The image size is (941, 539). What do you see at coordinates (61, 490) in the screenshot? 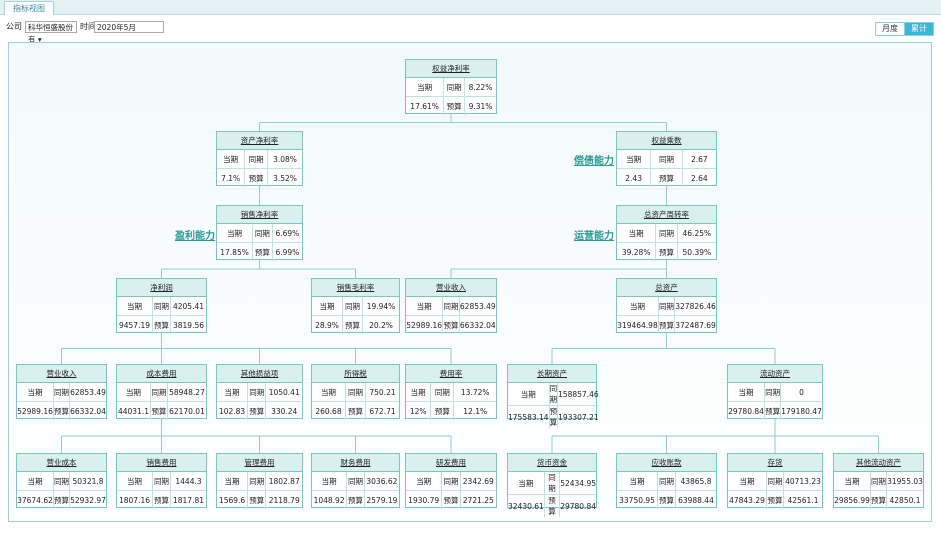
I see `node-table: 当期 同期 50321.8 37674.62 预算 52932.97` at bounding box center [61, 490].